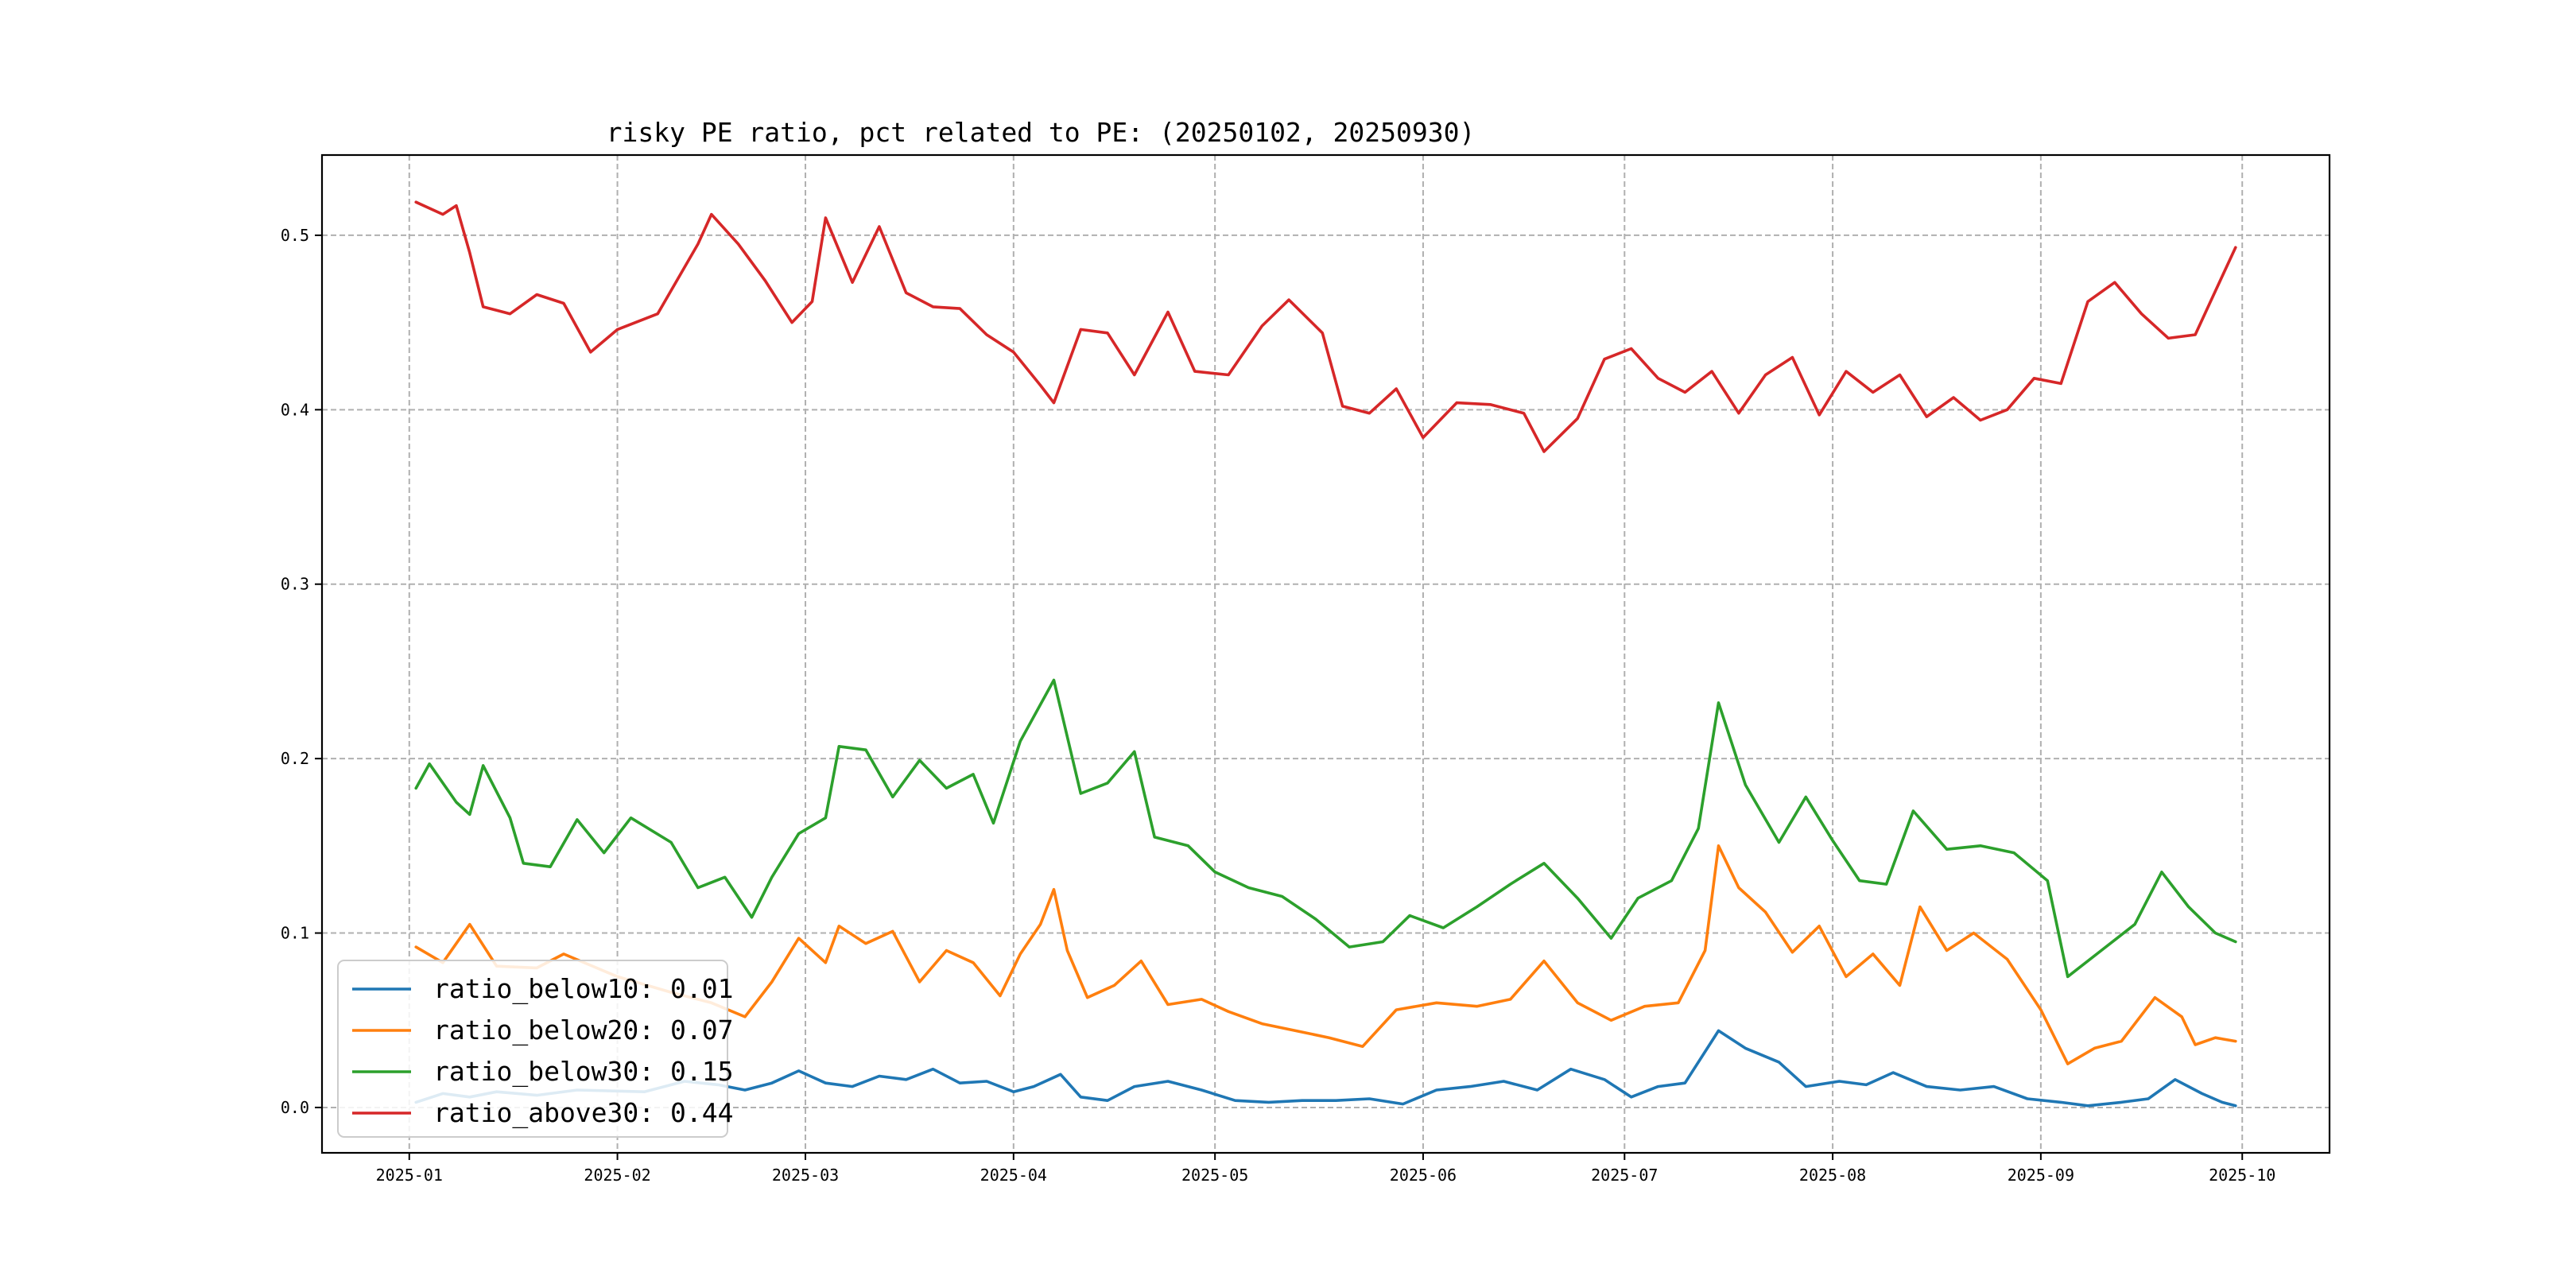  I want to click on y-tick-label: 0.4, so click(295, 410).